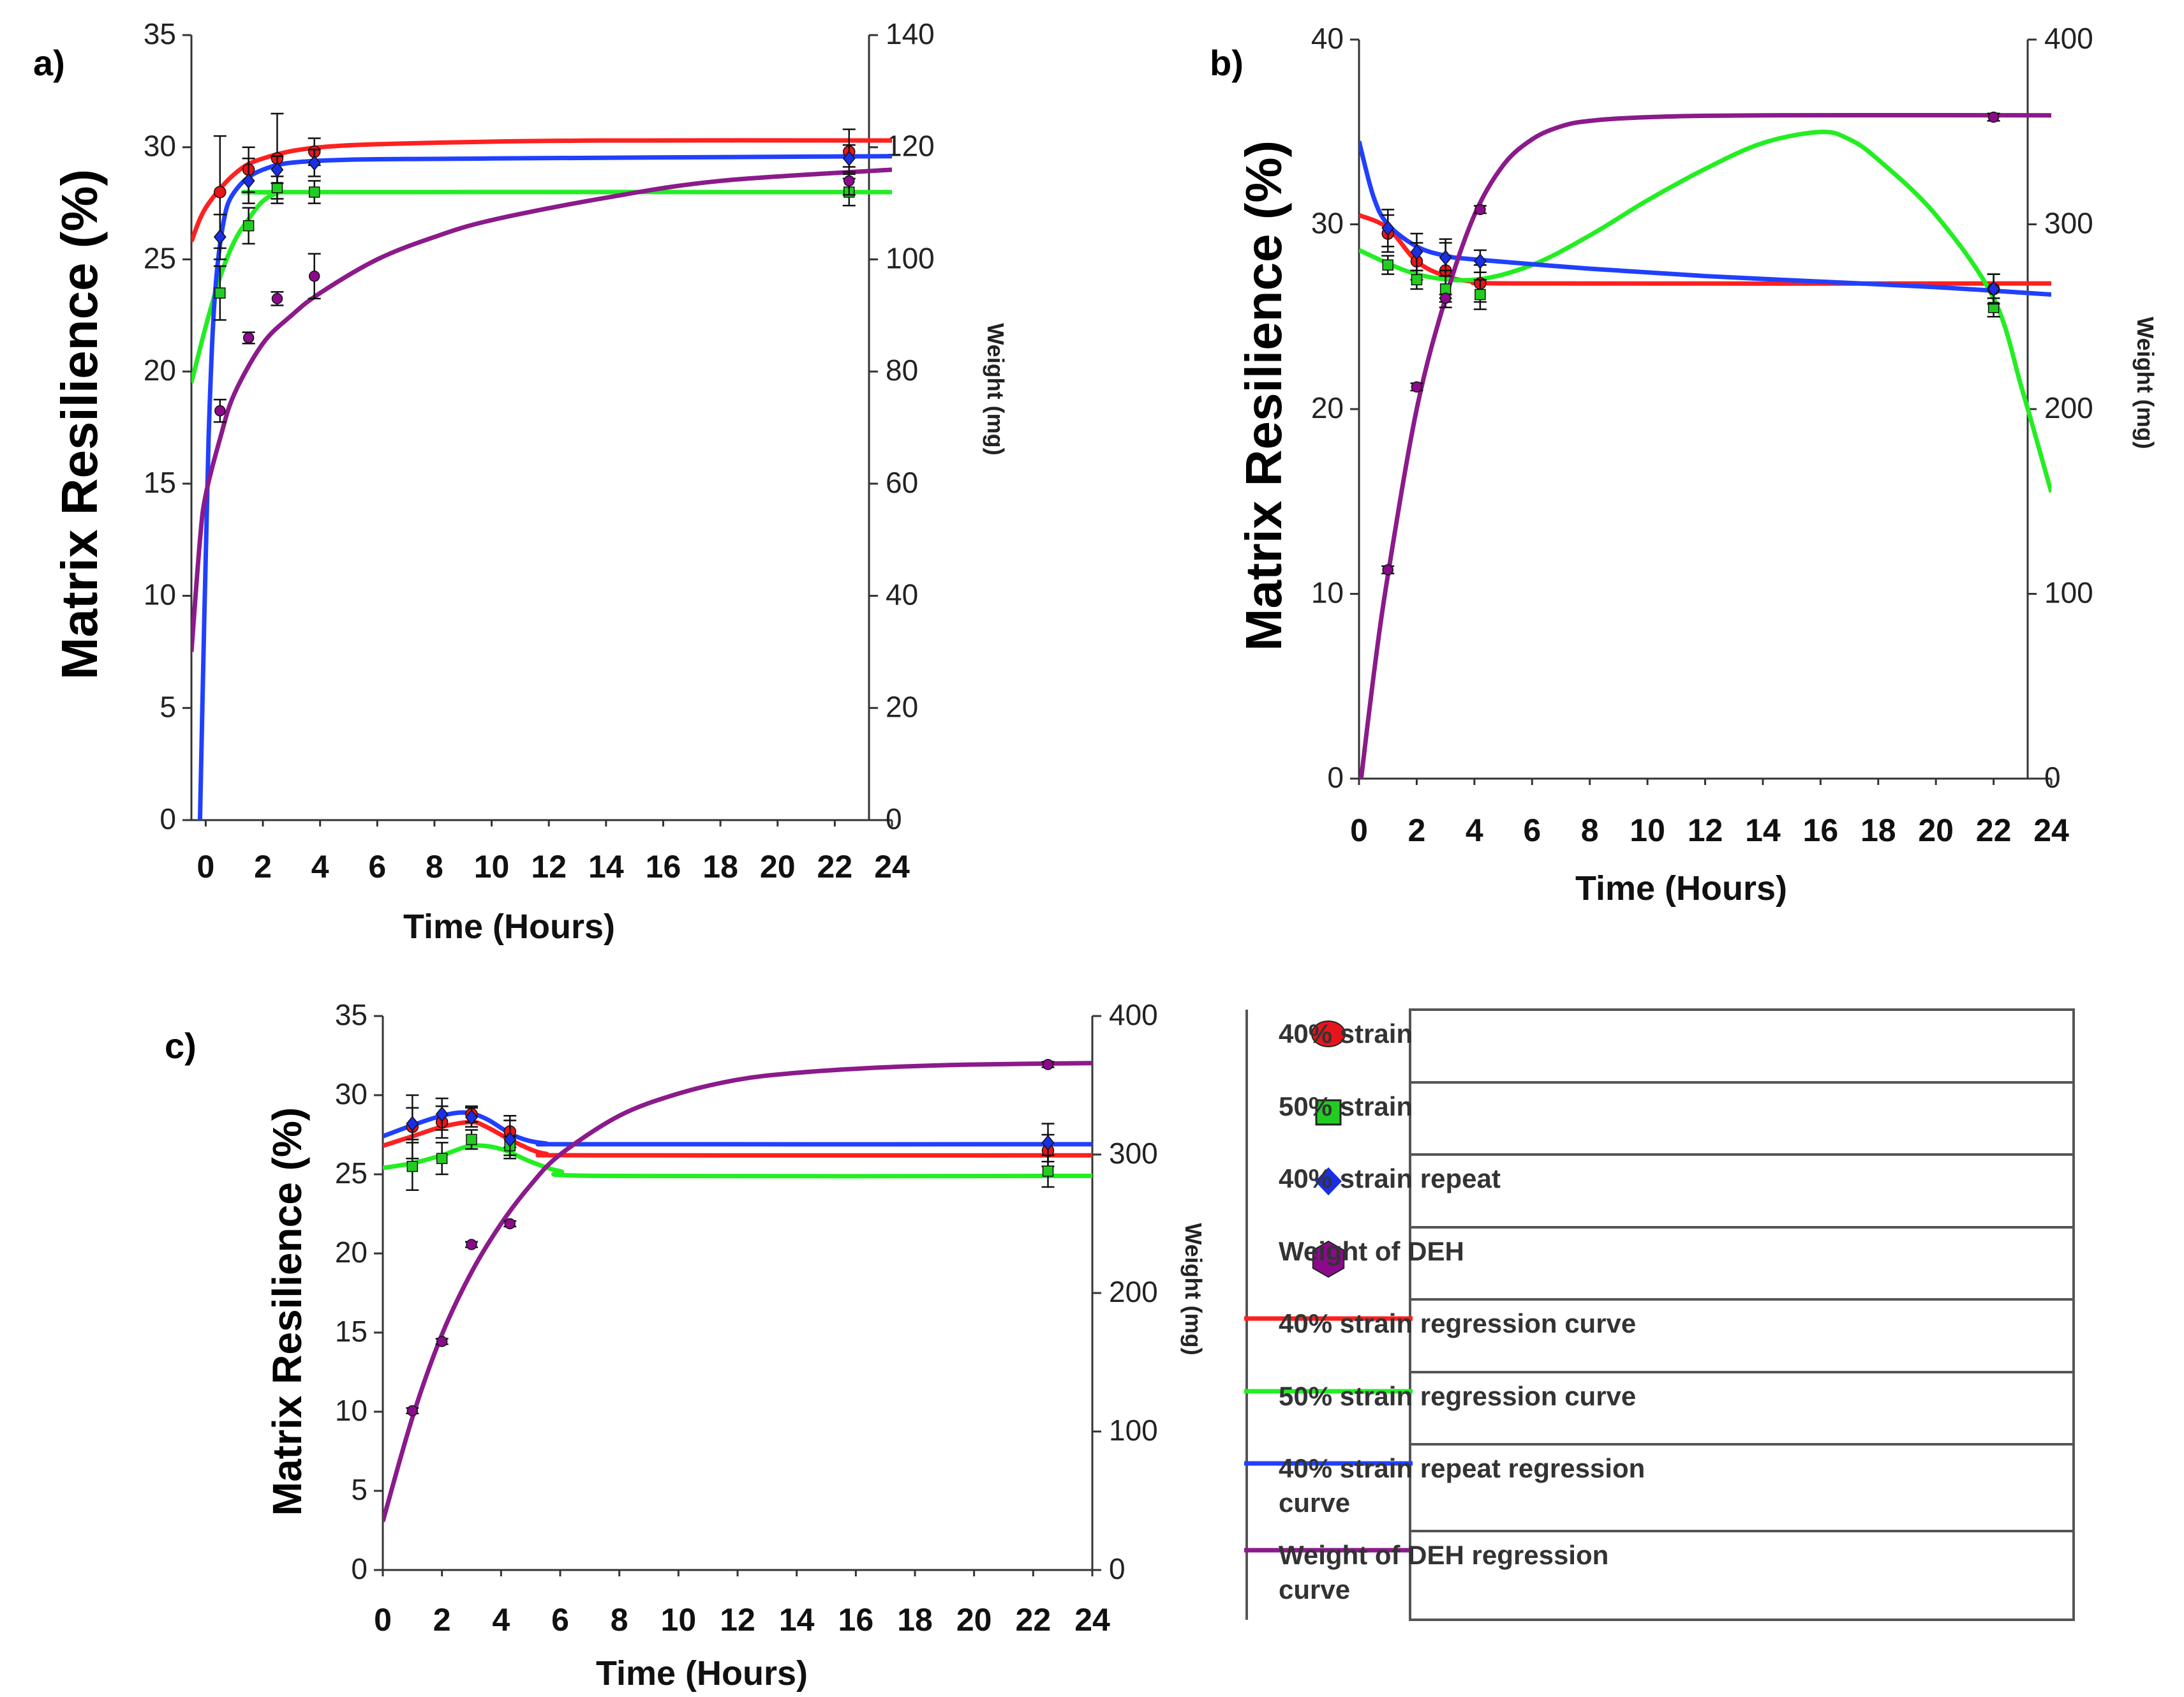  I want to click on legend-label: 50% strain regression curve, so click(1457, 1396).